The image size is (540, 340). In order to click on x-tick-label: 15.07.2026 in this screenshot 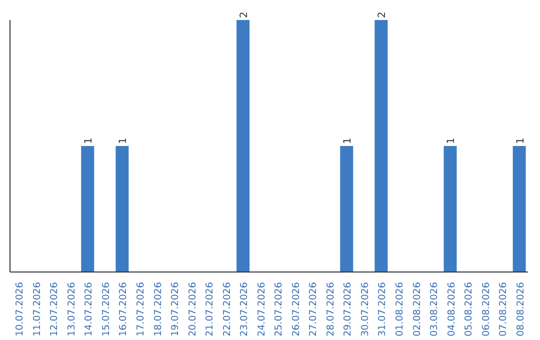, I will do `click(106, 309)`.